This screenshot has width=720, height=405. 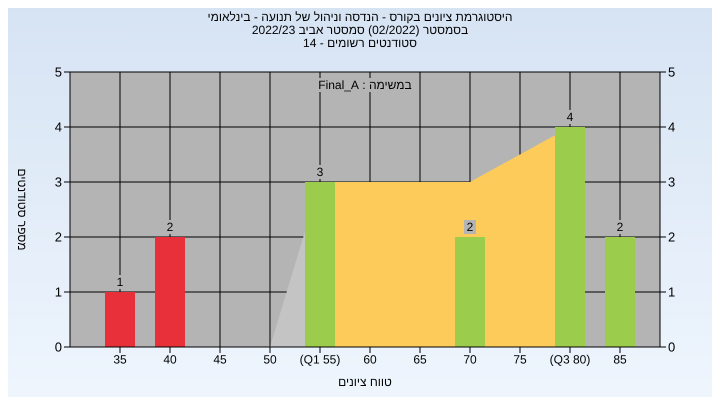 I want to click on y-tick-label: 0, so click(x=58, y=347).